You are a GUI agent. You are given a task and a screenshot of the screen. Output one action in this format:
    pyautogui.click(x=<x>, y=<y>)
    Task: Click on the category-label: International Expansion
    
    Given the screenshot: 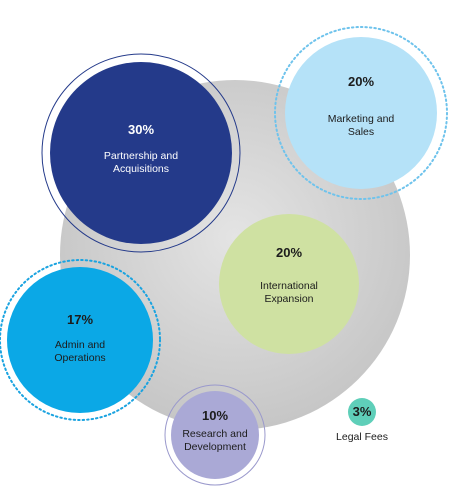 What is the action you would take?
    pyautogui.click(x=289, y=292)
    